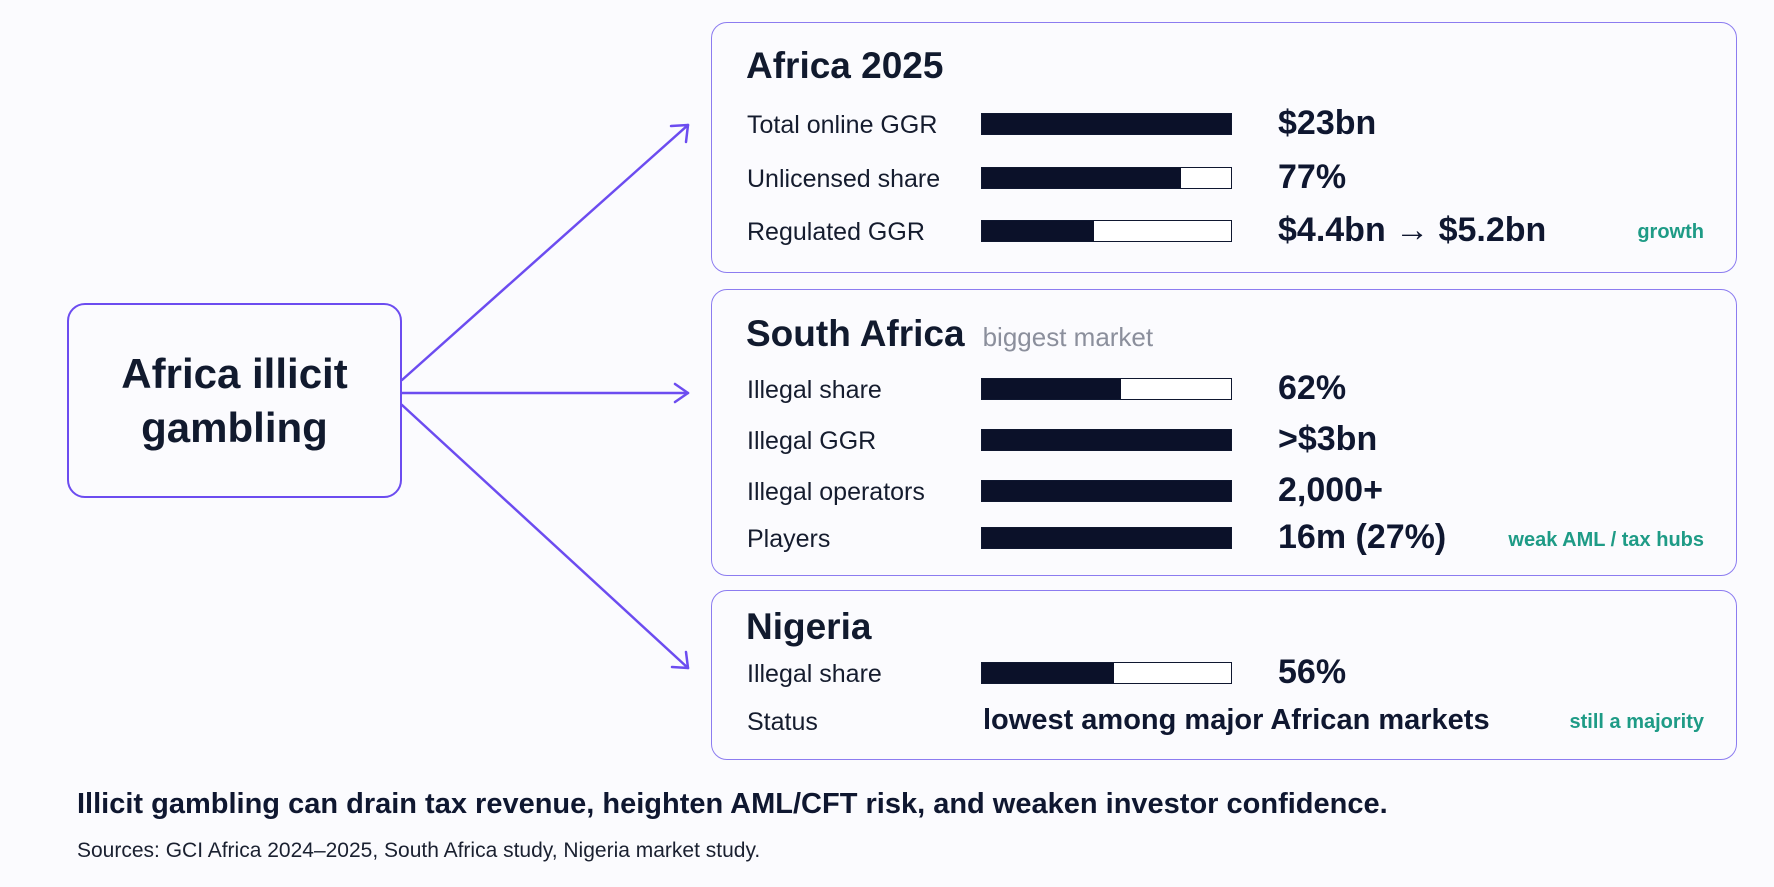  What do you see at coordinates (1330, 490) in the screenshot?
I see `row-value: 2,000+` at bounding box center [1330, 490].